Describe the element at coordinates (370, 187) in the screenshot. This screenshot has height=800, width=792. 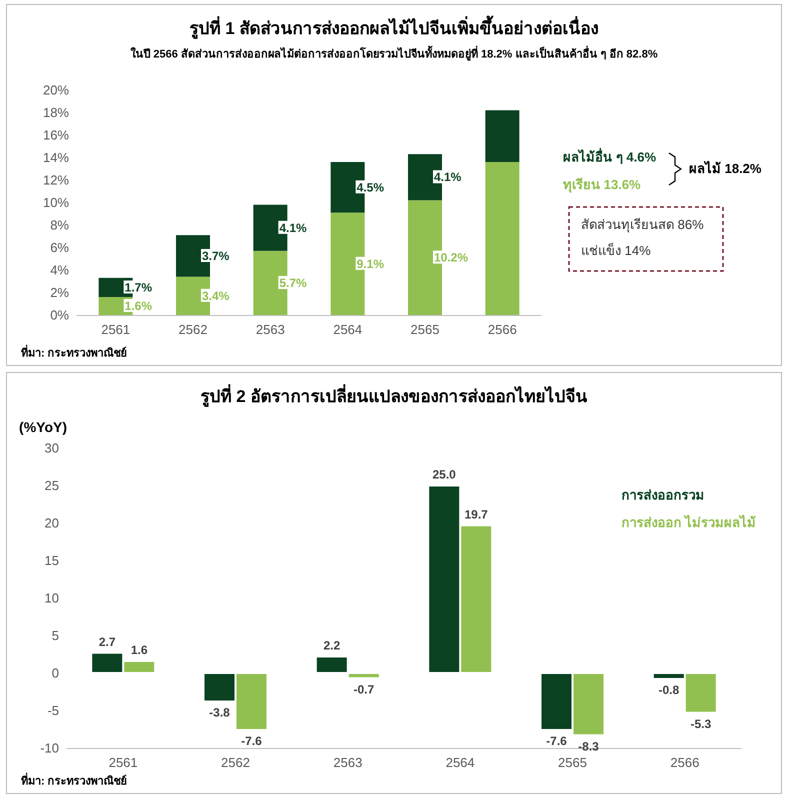
I see `data-label: 4.5%` at that location.